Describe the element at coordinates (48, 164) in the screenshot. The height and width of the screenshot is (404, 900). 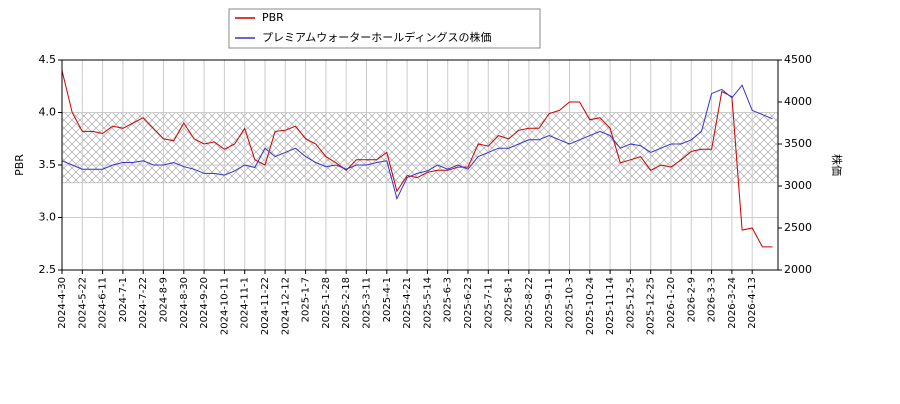
I see `y-tick-label: 3.5` at that location.